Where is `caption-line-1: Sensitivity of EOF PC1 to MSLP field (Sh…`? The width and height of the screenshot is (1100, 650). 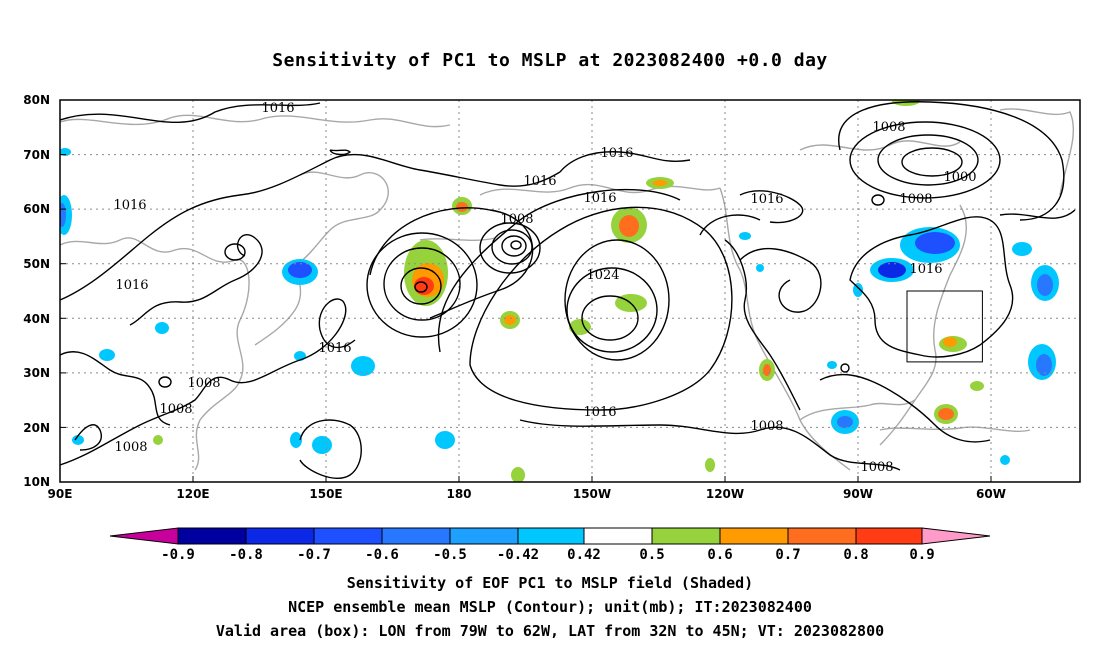 caption-line-1: Sensitivity of EOF PC1 to MSLP field (Sh… is located at coordinates (550, 583).